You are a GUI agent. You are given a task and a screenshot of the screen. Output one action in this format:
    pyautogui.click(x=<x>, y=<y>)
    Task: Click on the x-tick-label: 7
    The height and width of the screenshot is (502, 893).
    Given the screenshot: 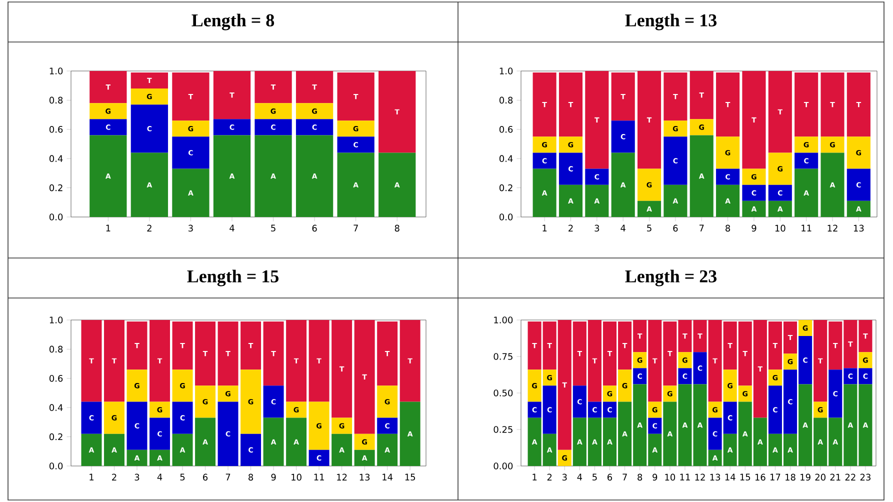 What is the action you would take?
    pyautogui.click(x=701, y=228)
    